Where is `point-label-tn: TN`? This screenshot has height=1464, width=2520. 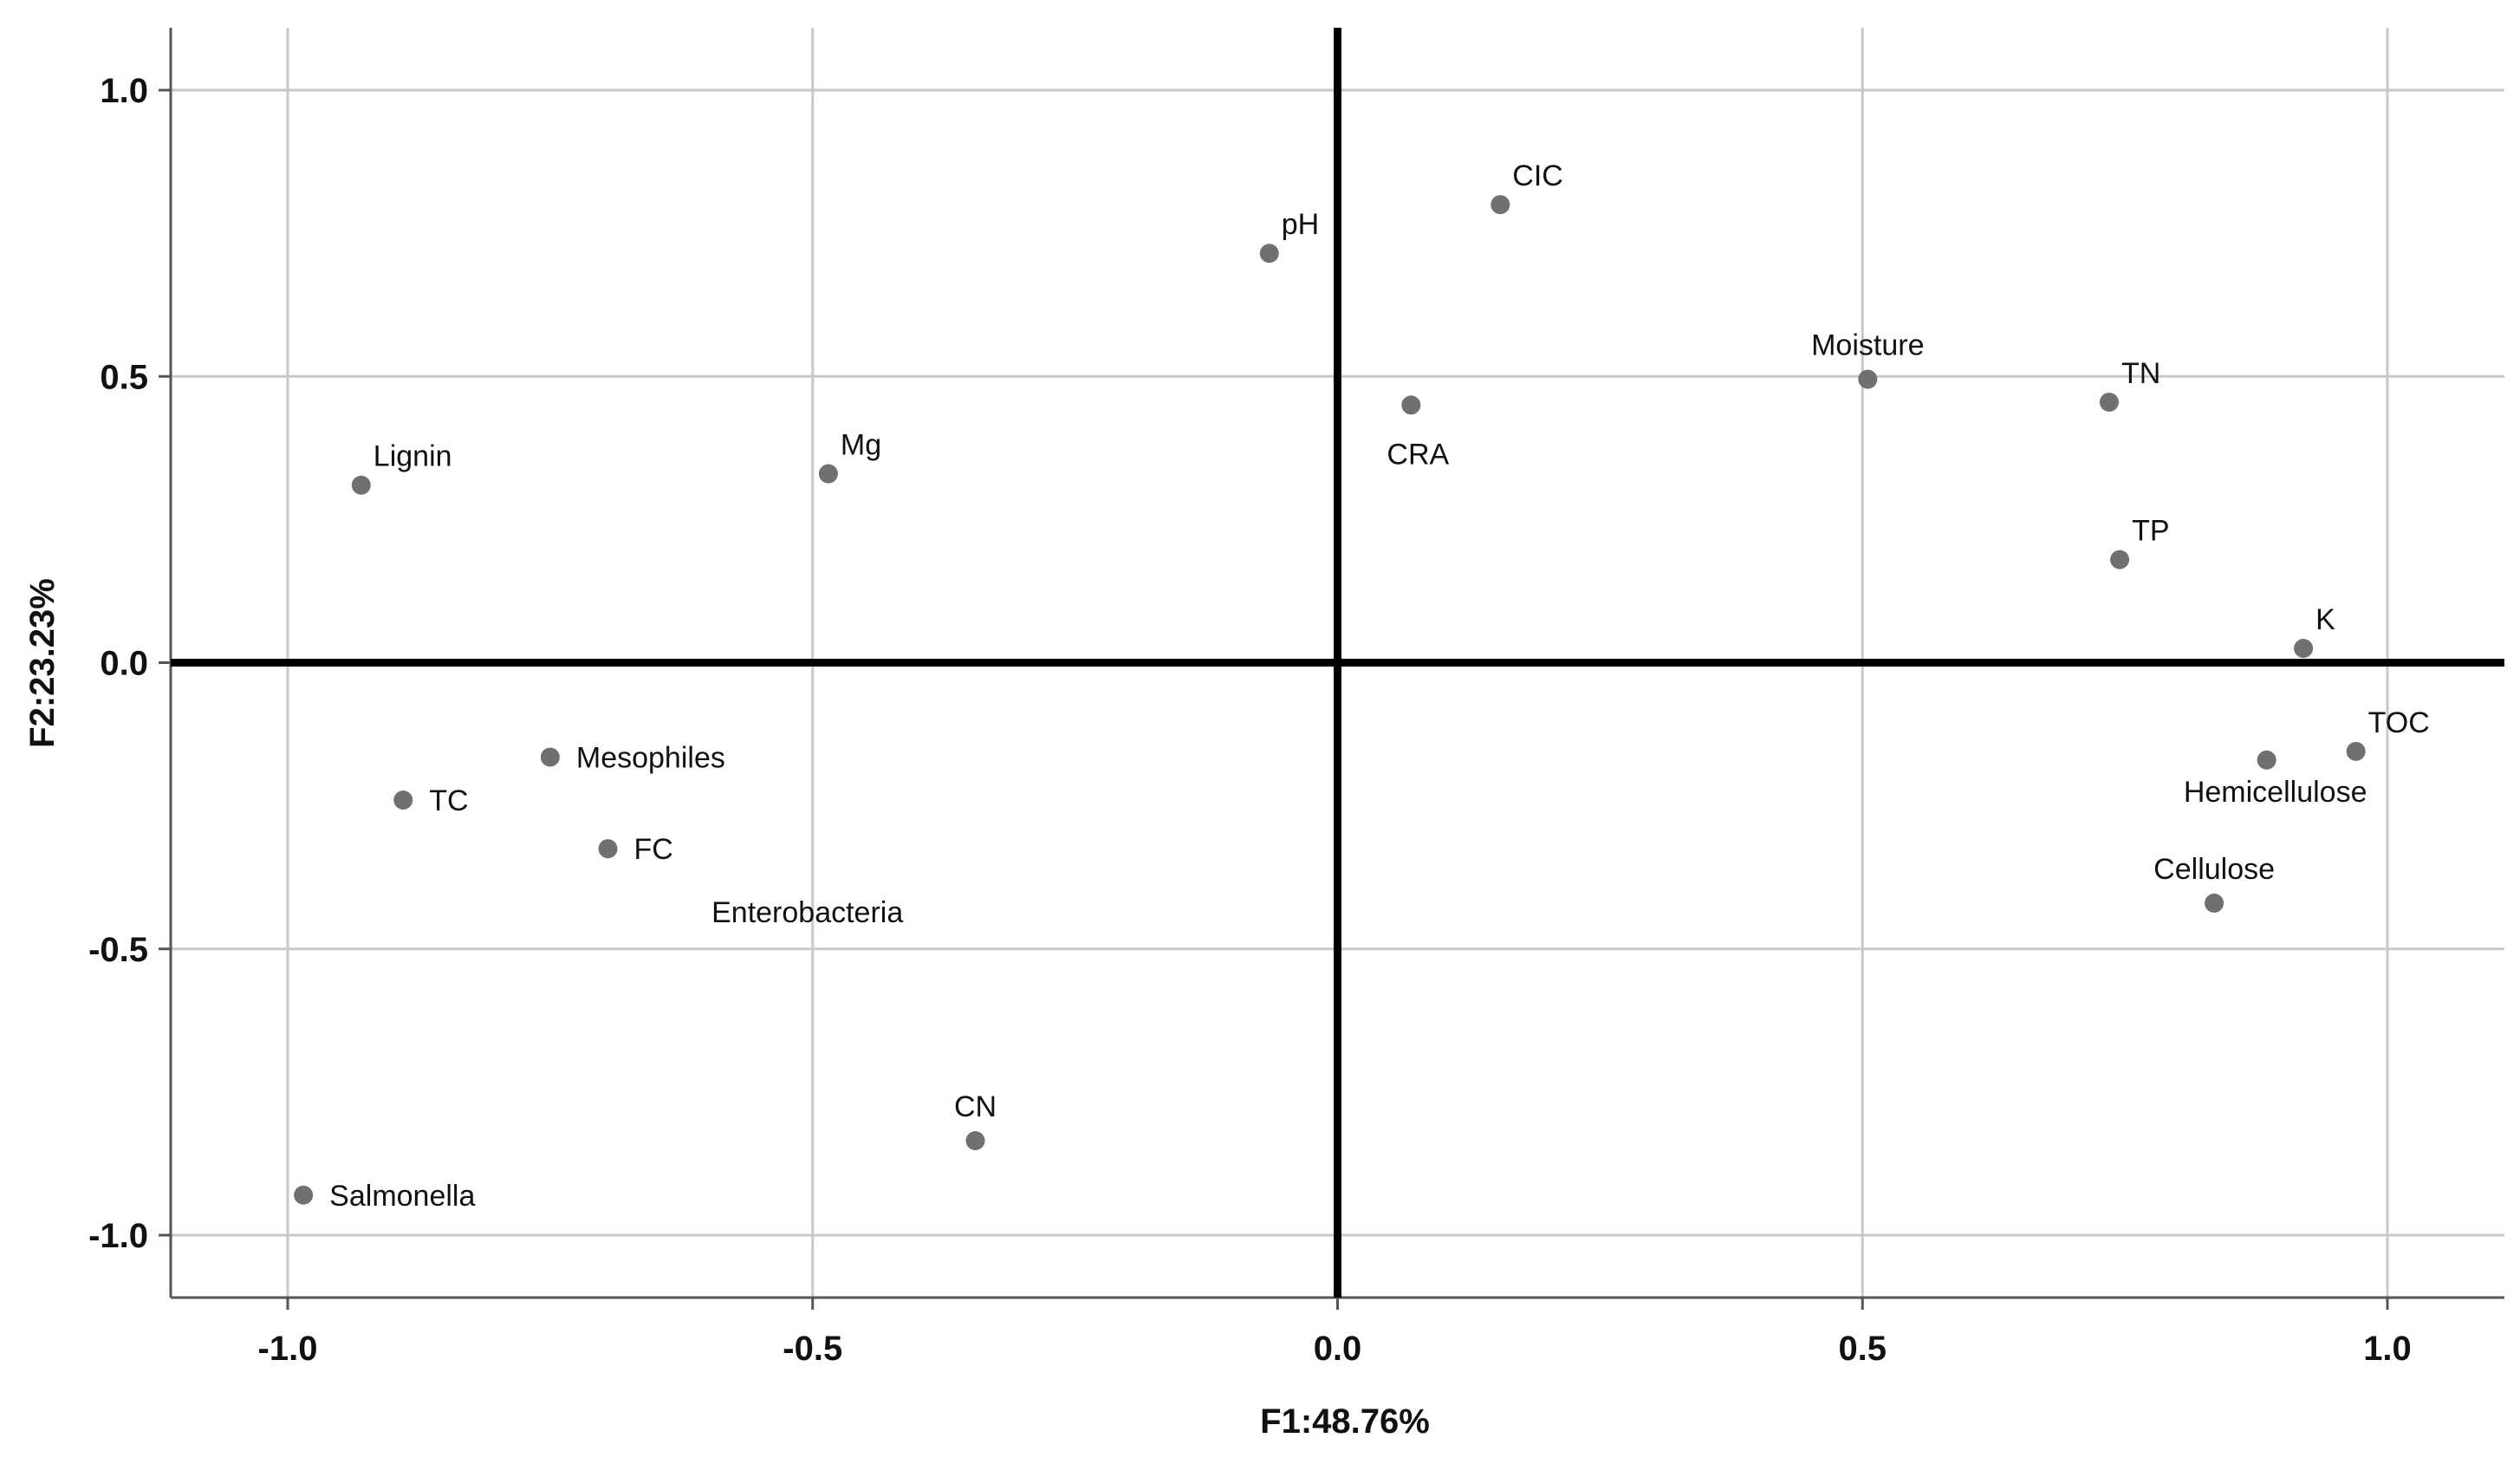 point-label-tn: TN is located at coordinates (2140, 373).